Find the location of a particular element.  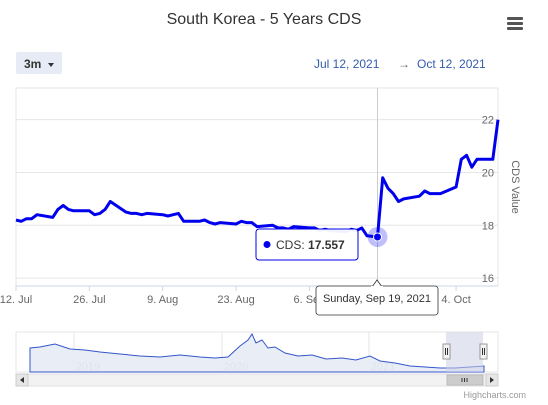

crosshair-pointer-mask is located at coordinates (377, 287).